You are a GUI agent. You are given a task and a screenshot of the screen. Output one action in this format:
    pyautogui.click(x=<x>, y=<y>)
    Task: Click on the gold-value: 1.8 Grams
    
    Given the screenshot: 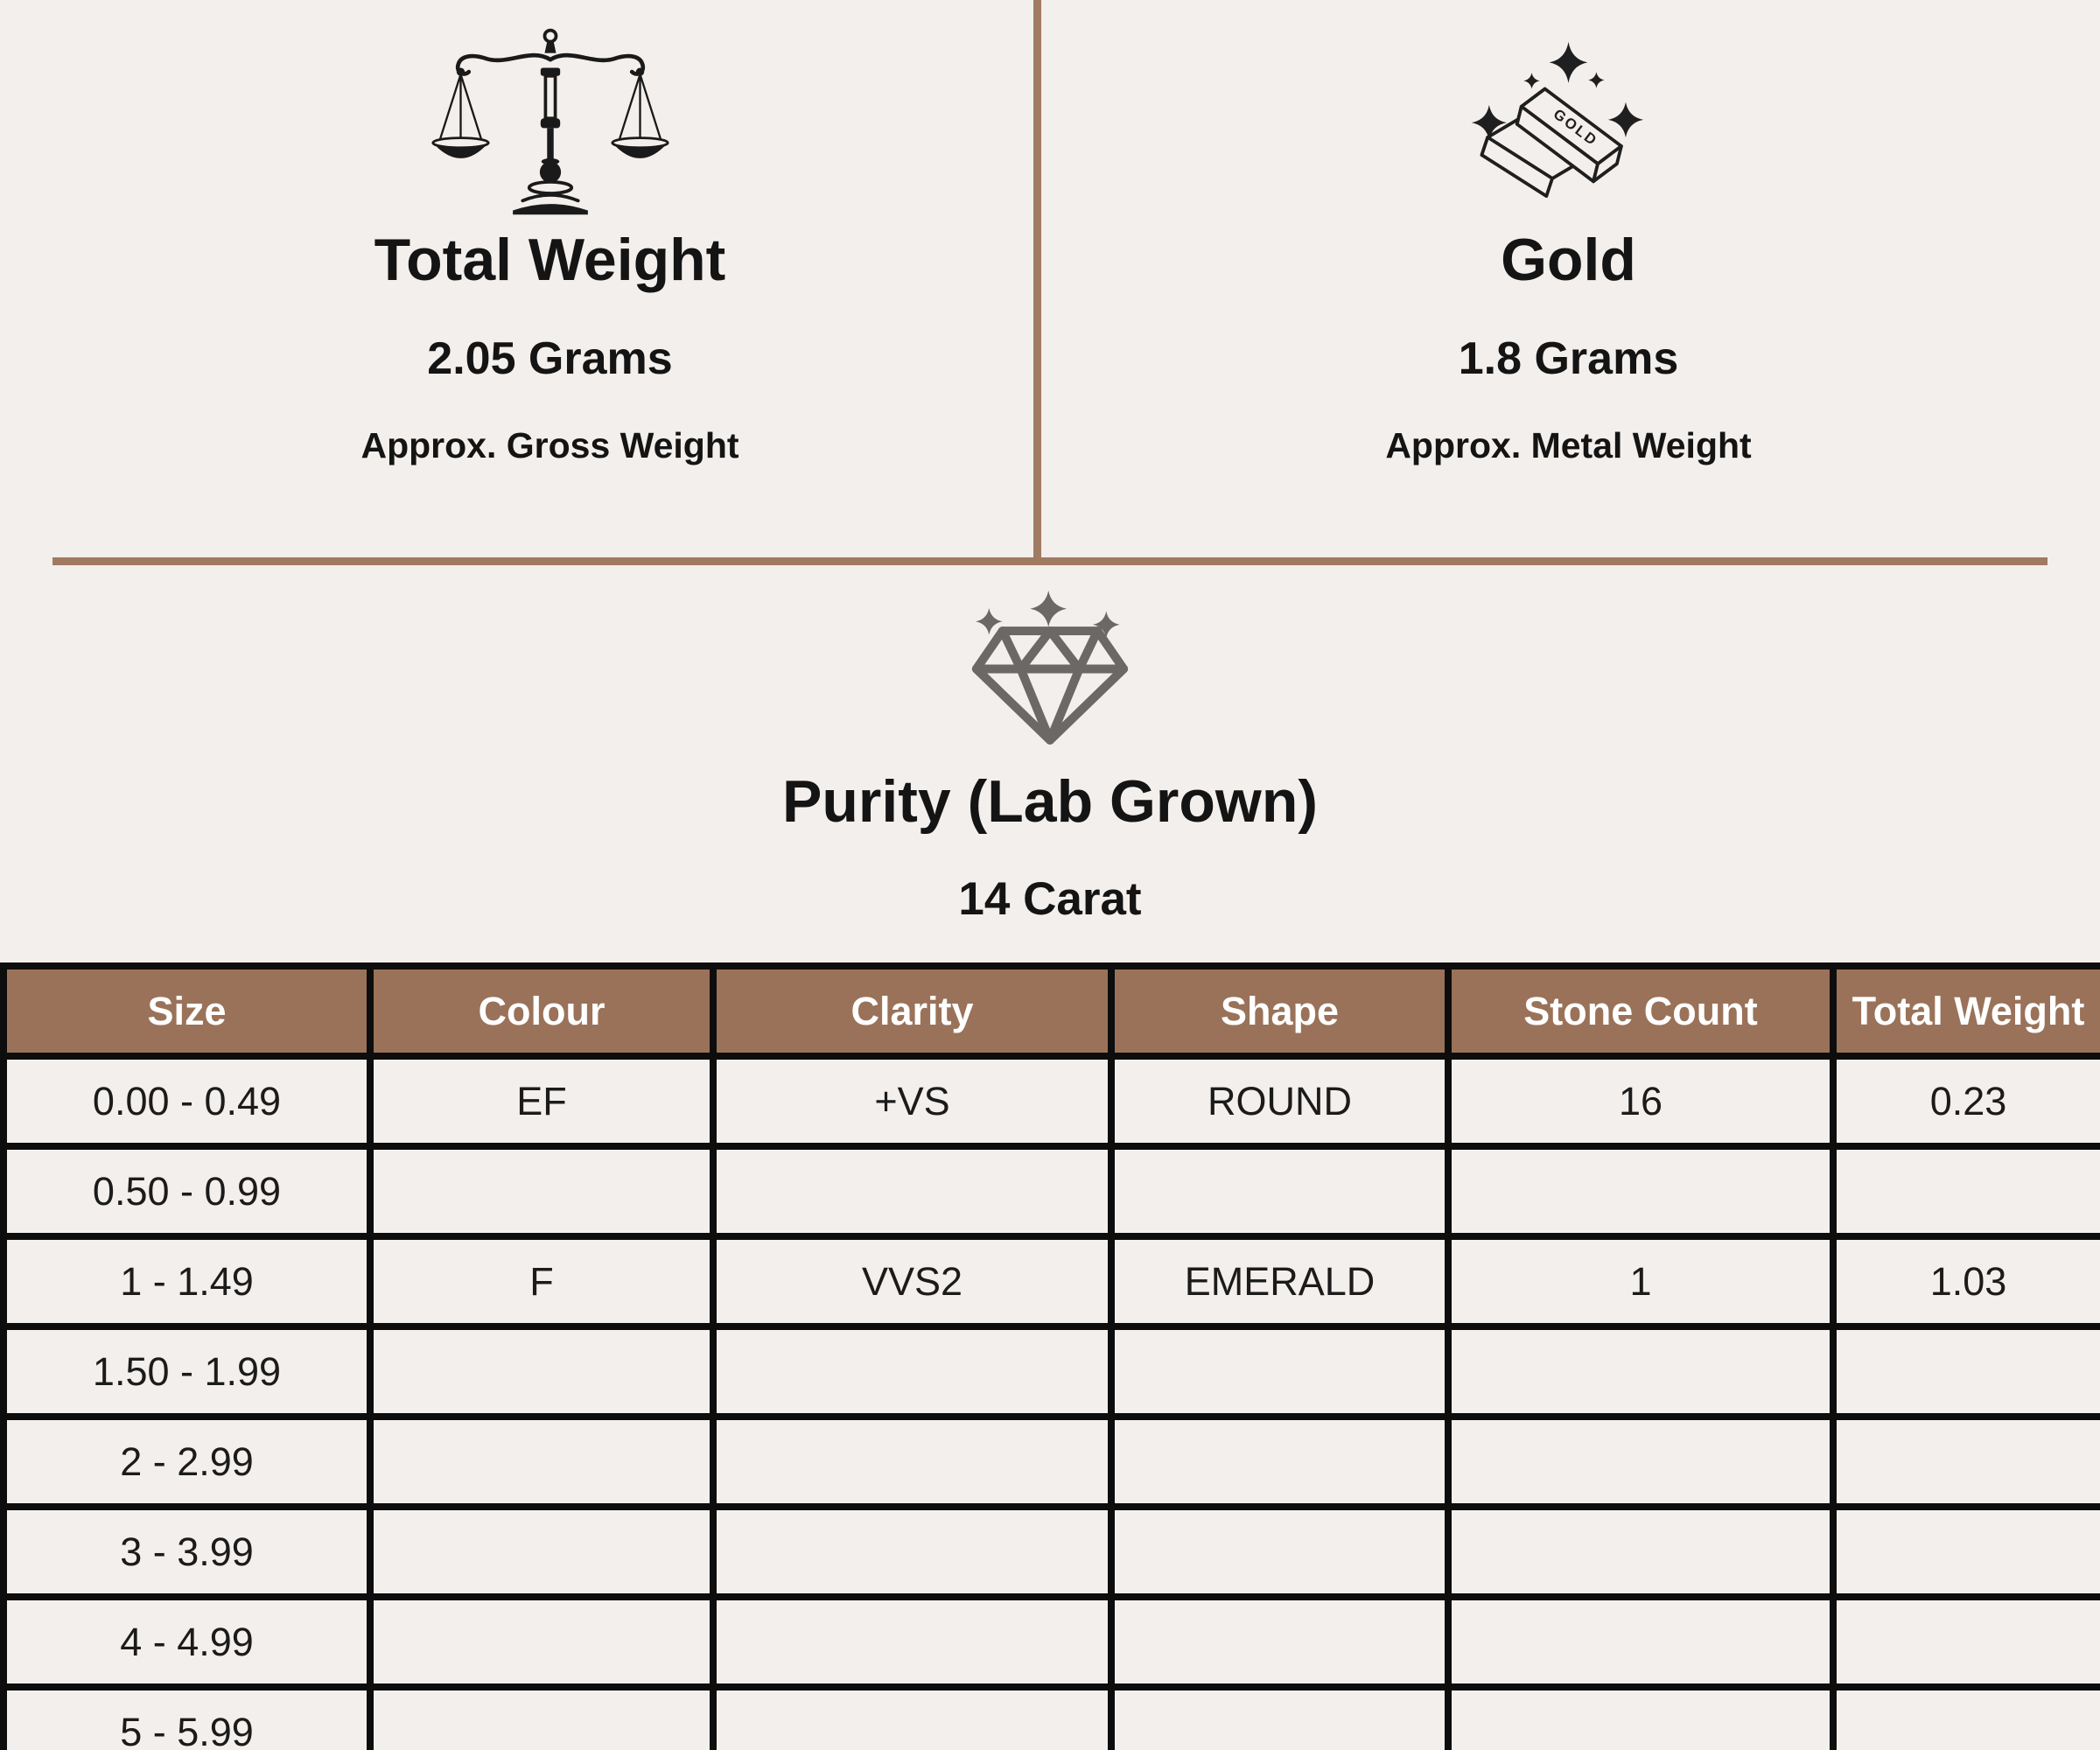 What is the action you would take?
    pyautogui.click(x=1568, y=359)
    